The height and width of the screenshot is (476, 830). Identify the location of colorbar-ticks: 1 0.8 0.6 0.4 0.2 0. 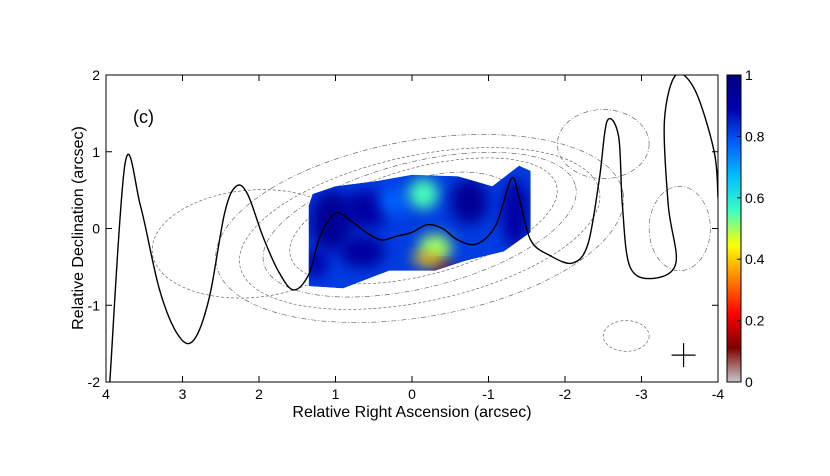
(751, 228).